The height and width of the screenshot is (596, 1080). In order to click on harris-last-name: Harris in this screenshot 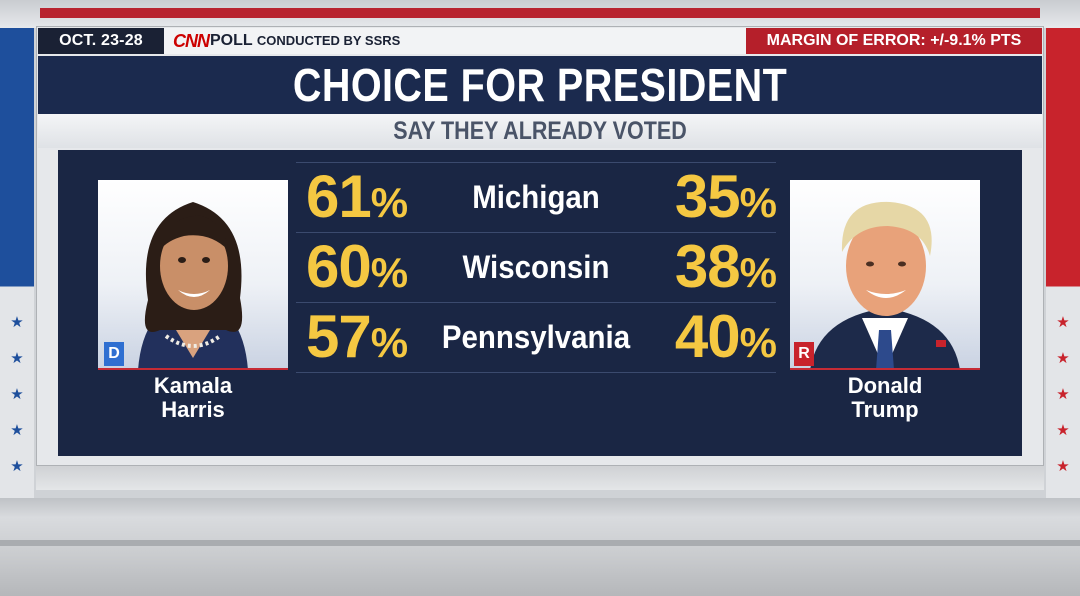, I will do `click(193, 409)`.